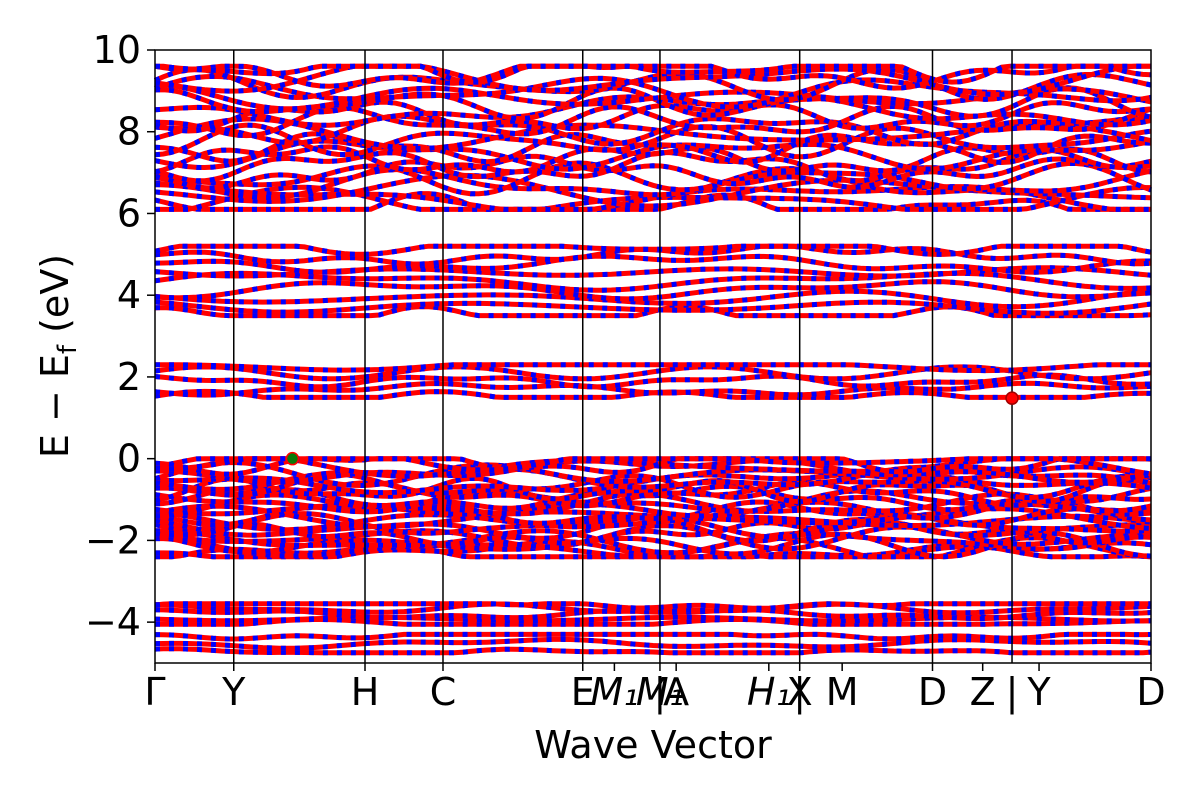  I want to click on y-tick-label: 4, so click(129, 295).